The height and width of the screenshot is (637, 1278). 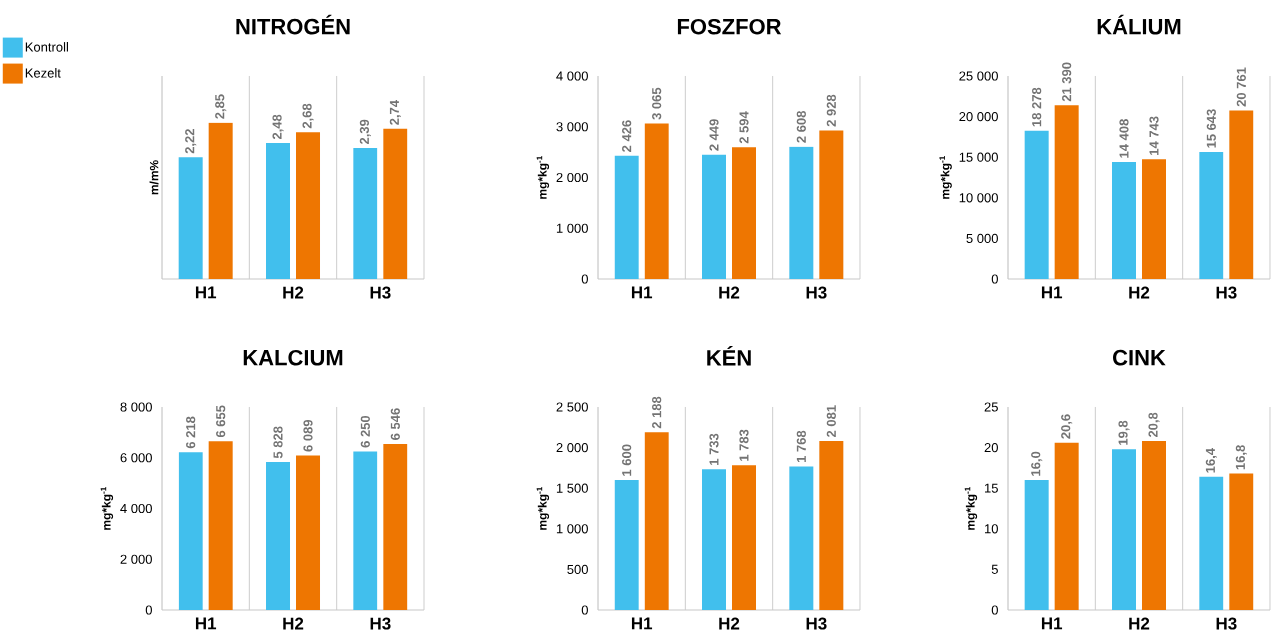 What do you see at coordinates (46, 47) in the screenshot?
I see `legend-label: Kontroll` at bounding box center [46, 47].